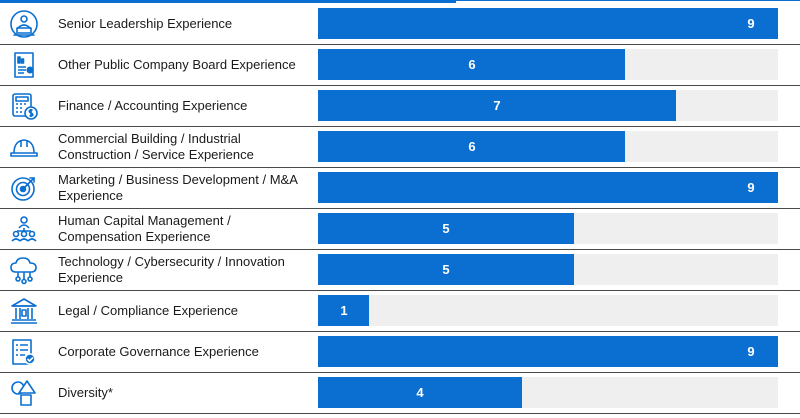 This screenshot has width=800, height=418. Describe the element at coordinates (158, 351) in the screenshot. I see `category-label: Corporate Governance Experience` at that location.